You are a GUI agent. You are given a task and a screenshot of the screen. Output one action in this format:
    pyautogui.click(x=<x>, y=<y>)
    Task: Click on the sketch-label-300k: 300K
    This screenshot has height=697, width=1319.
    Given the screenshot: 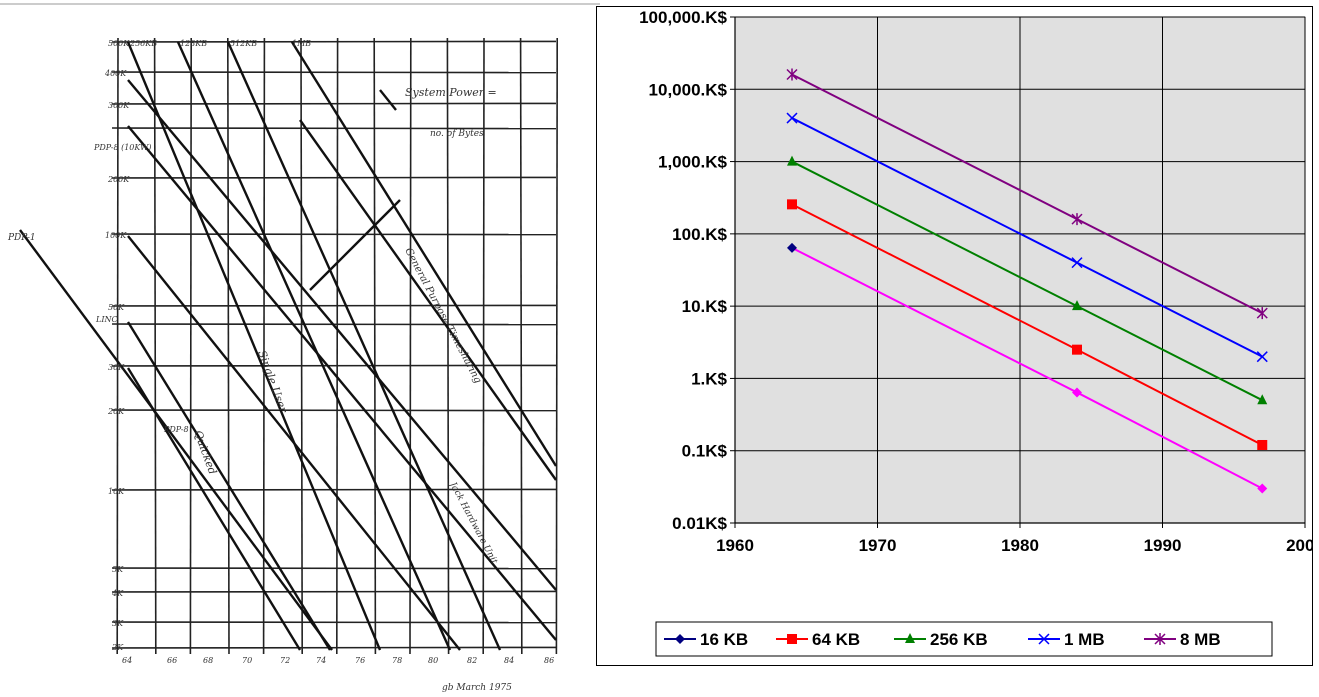 What is the action you would take?
    pyautogui.click(x=119, y=105)
    